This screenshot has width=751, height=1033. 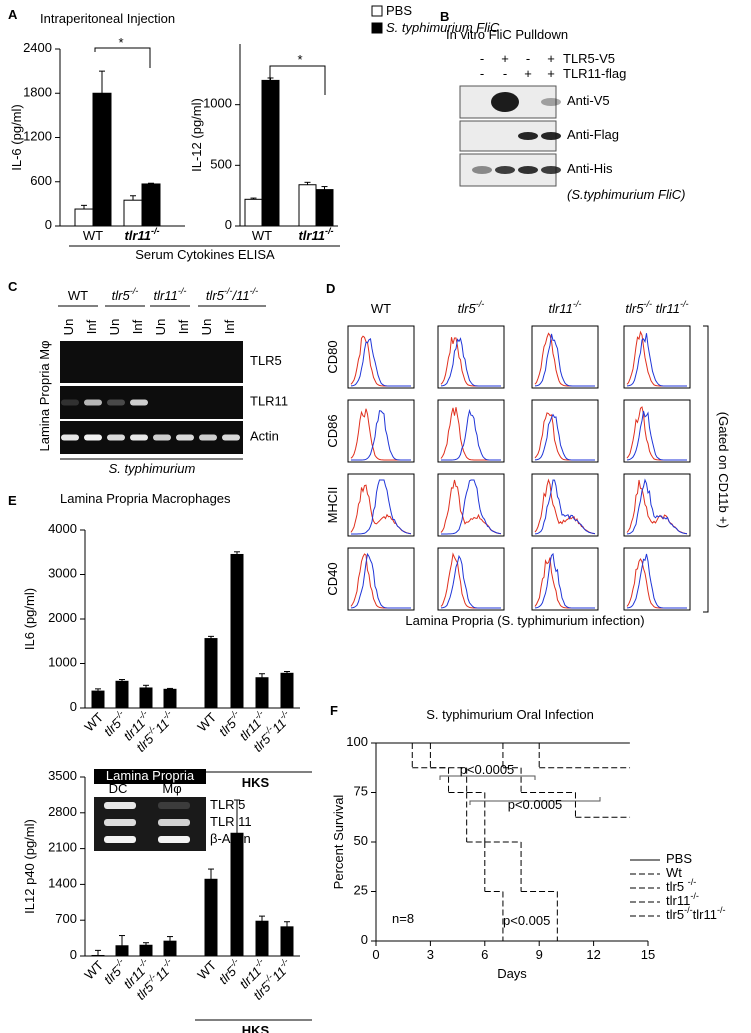 What do you see at coordinates (266, 360) in the screenshot?
I see `gel-row-label: TLR5` at bounding box center [266, 360].